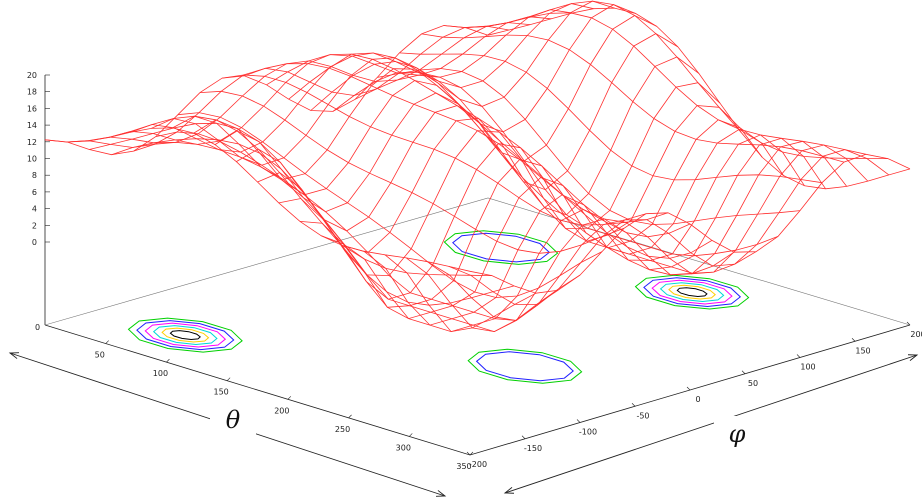  Describe the element at coordinates (807, 367) in the screenshot. I see `phi-tick-label: 100` at that location.